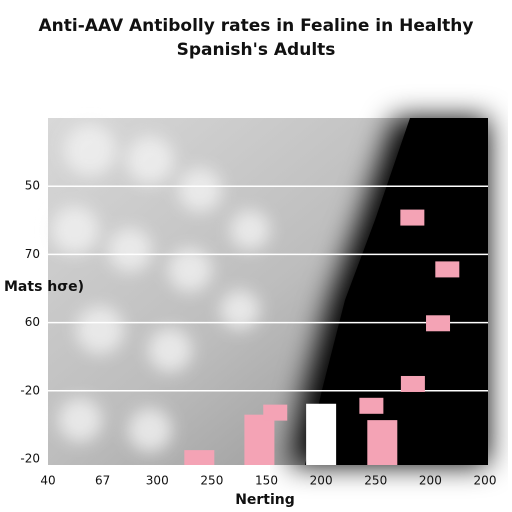 The height and width of the screenshot is (512, 512). What do you see at coordinates (157, 481) in the screenshot?
I see `x-tick-label: 300` at bounding box center [157, 481].